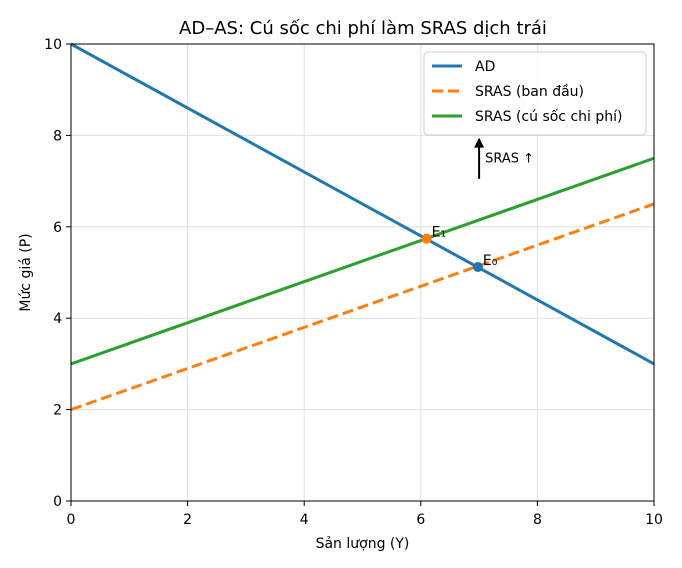  I want to click on y-tick-label: 10, so click(53, 45).